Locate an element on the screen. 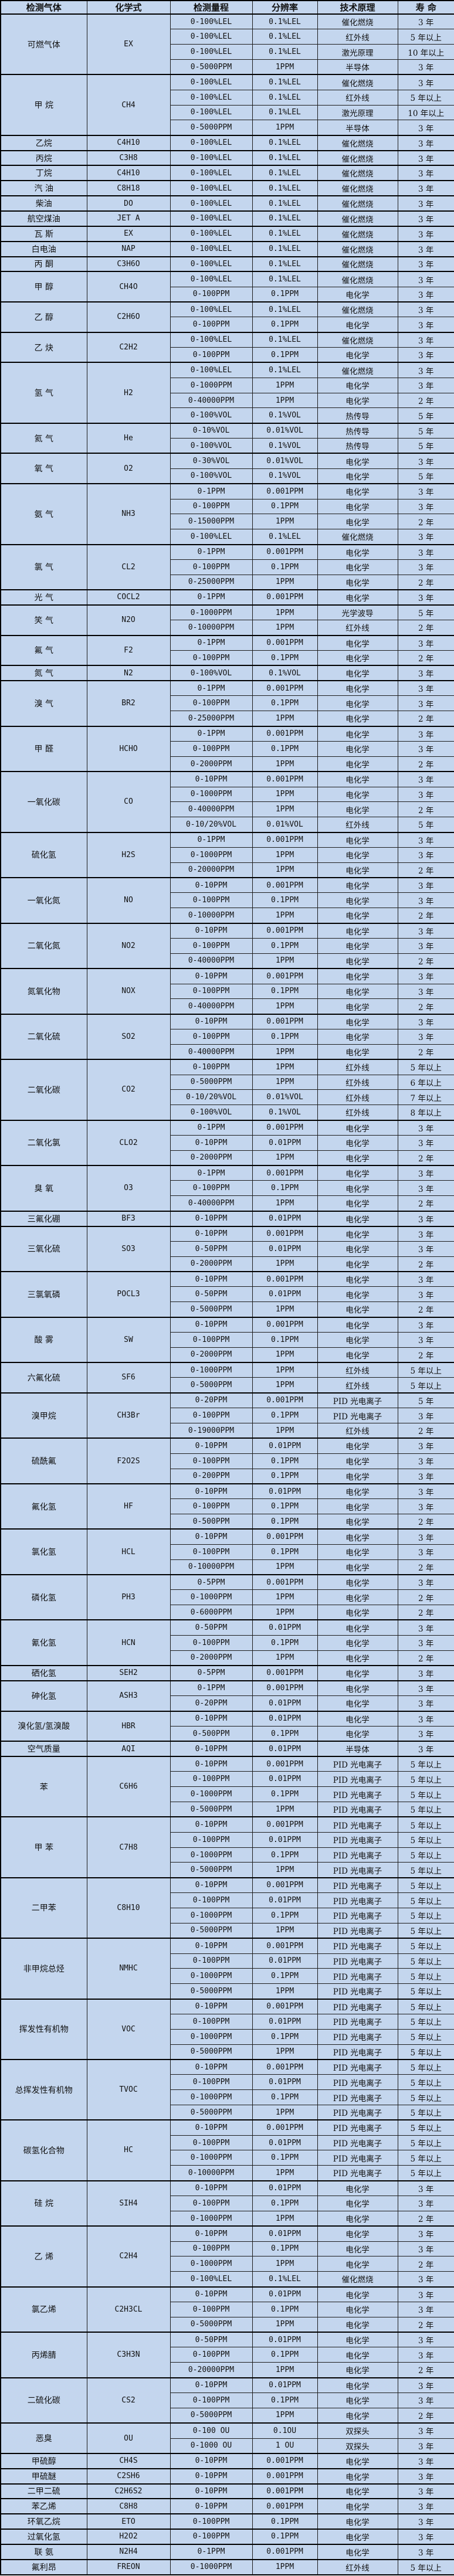  table-row: 0-10/20%VOL 0.01%VOL 红外线 5 年 is located at coordinates (227, 825).